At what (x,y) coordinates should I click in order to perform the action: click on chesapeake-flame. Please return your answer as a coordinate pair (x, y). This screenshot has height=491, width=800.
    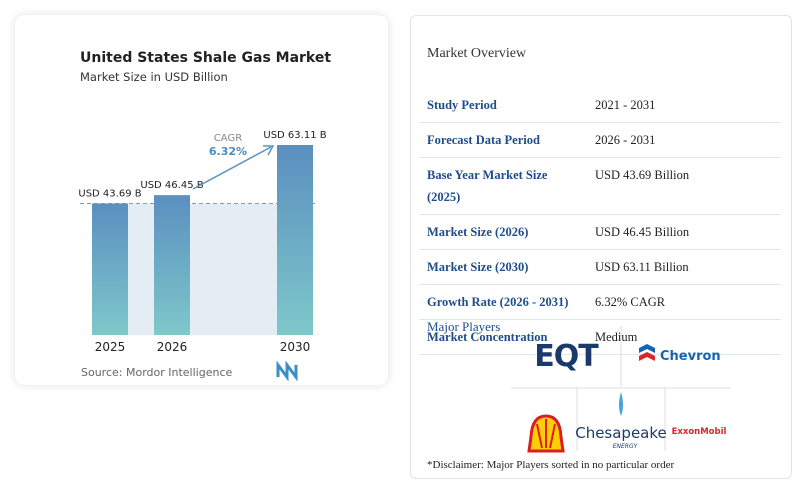
    Looking at the image, I should click on (621, 404).